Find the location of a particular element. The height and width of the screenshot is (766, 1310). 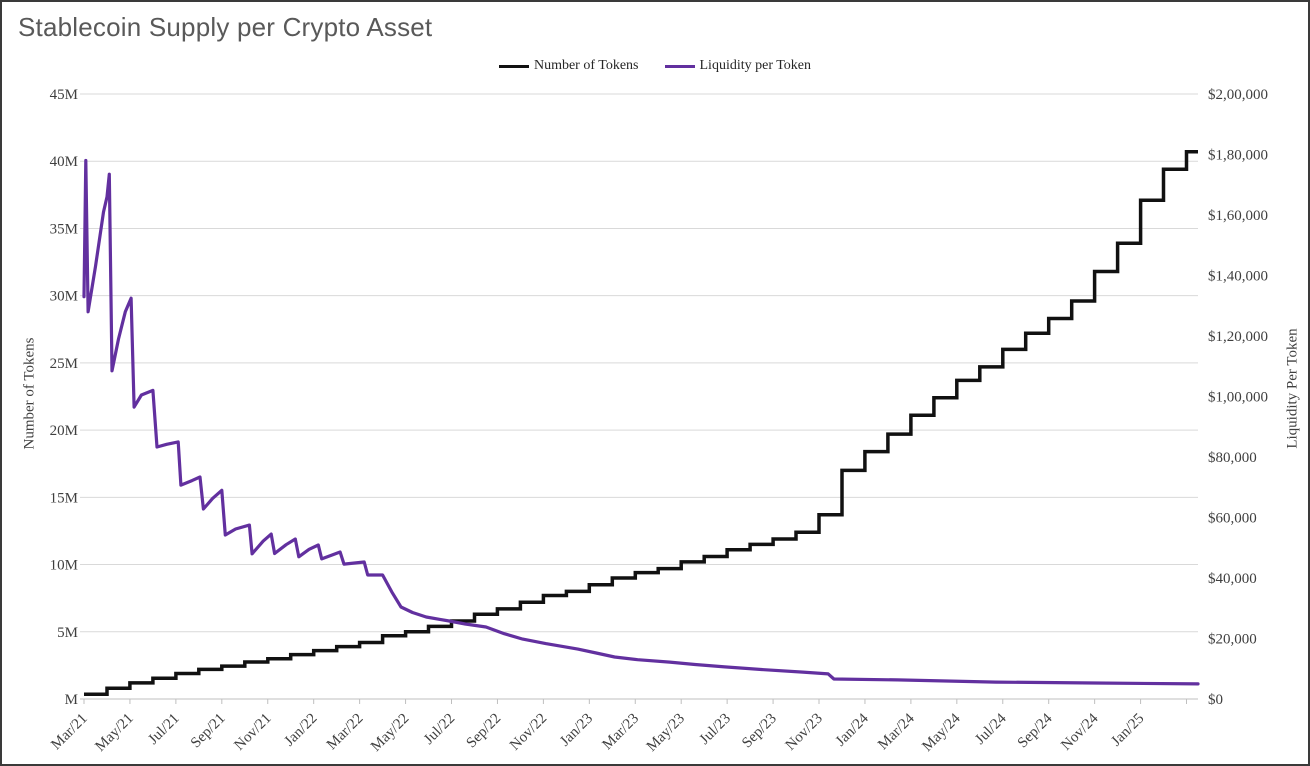

x-tick-label: May/21 is located at coordinates (114, 733).